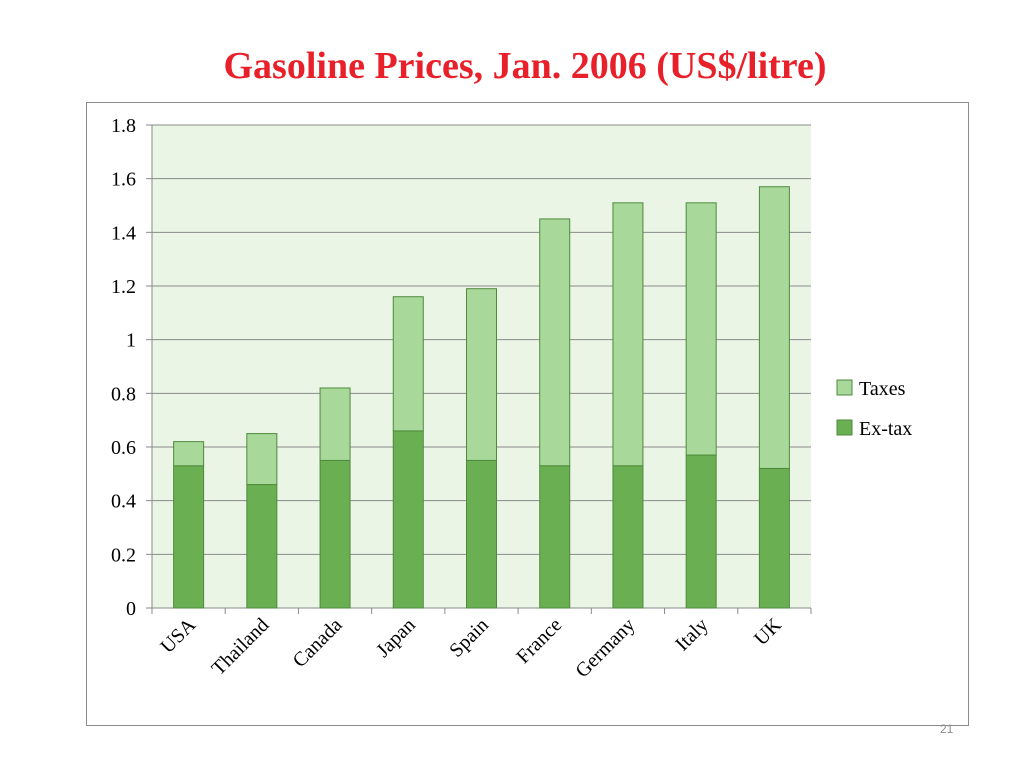  Describe the element at coordinates (123, 233) in the screenshot. I see `y-tick-label: 1.4` at that location.